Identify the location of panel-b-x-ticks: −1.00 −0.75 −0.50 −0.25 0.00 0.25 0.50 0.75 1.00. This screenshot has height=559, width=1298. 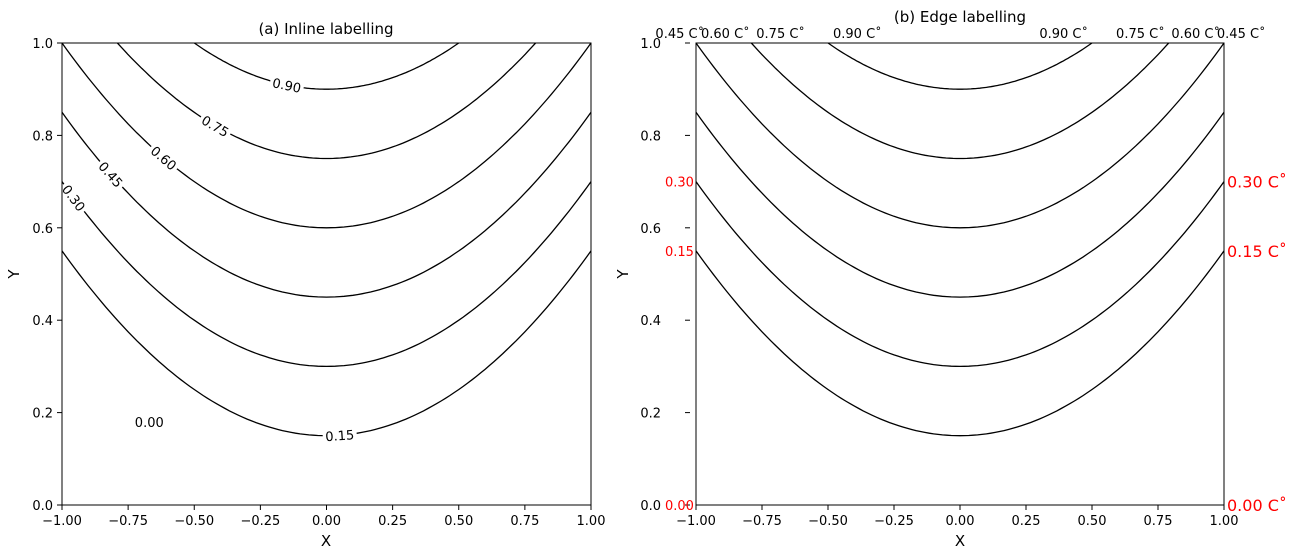
(957, 517).